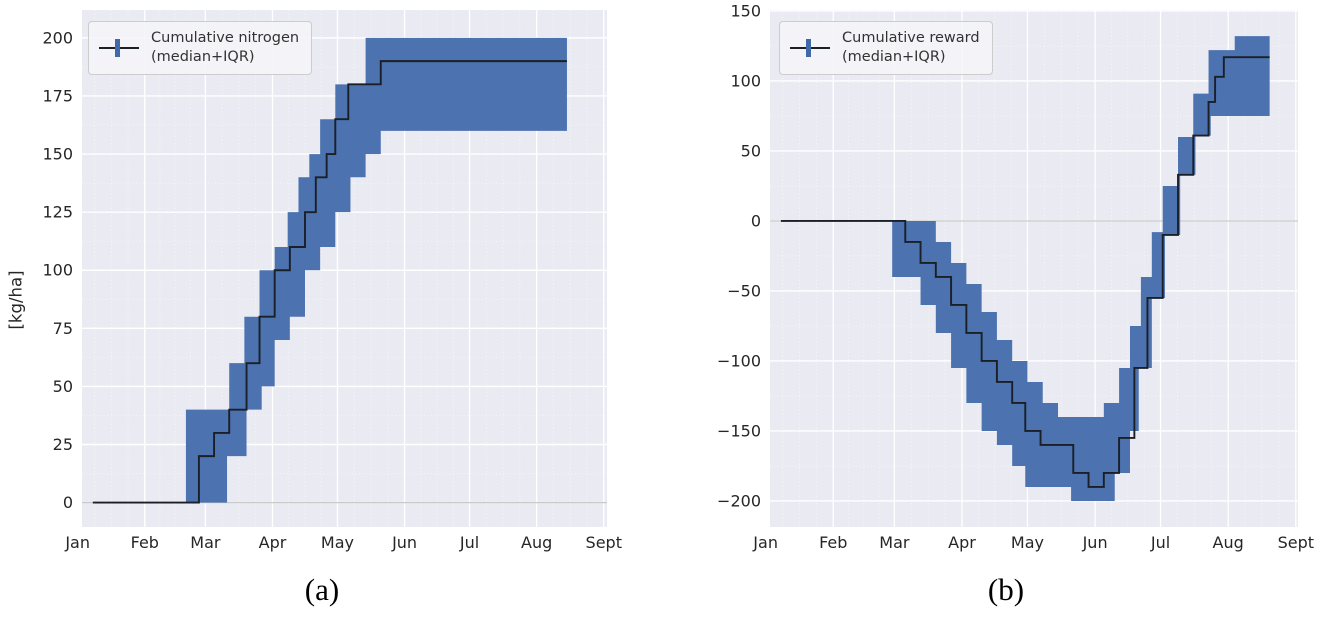 This screenshot has height=617, width=1324. What do you see at coordinates (744, 290) in the screenshot?
I see `y-tick-label: −50` at bounding box center [744, 290].